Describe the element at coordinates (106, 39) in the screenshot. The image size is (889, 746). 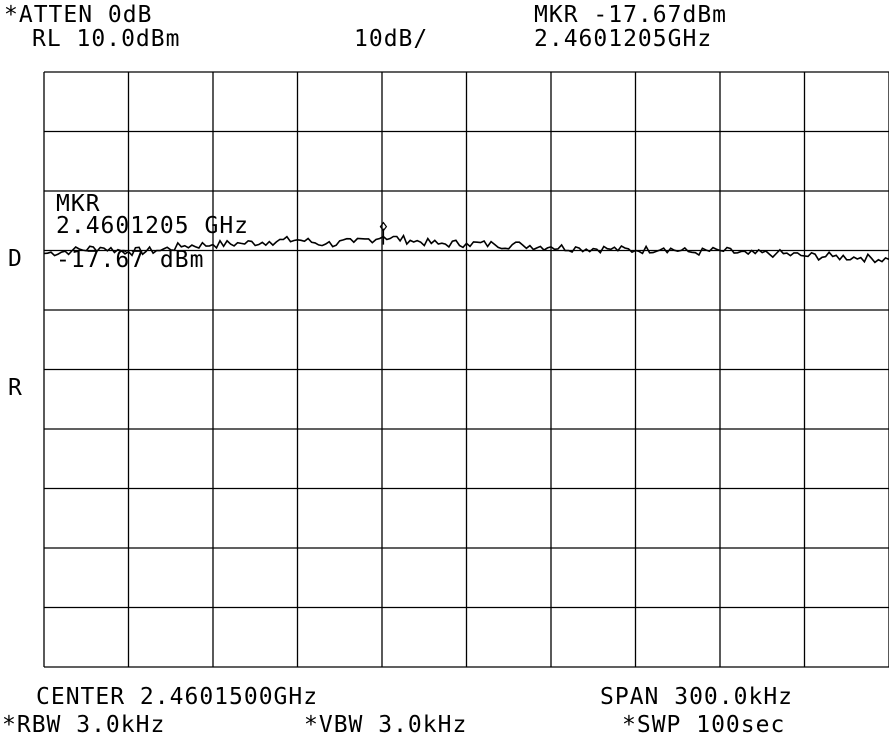
I see `ref-level-readout: RL 10.0dBm` at that location.